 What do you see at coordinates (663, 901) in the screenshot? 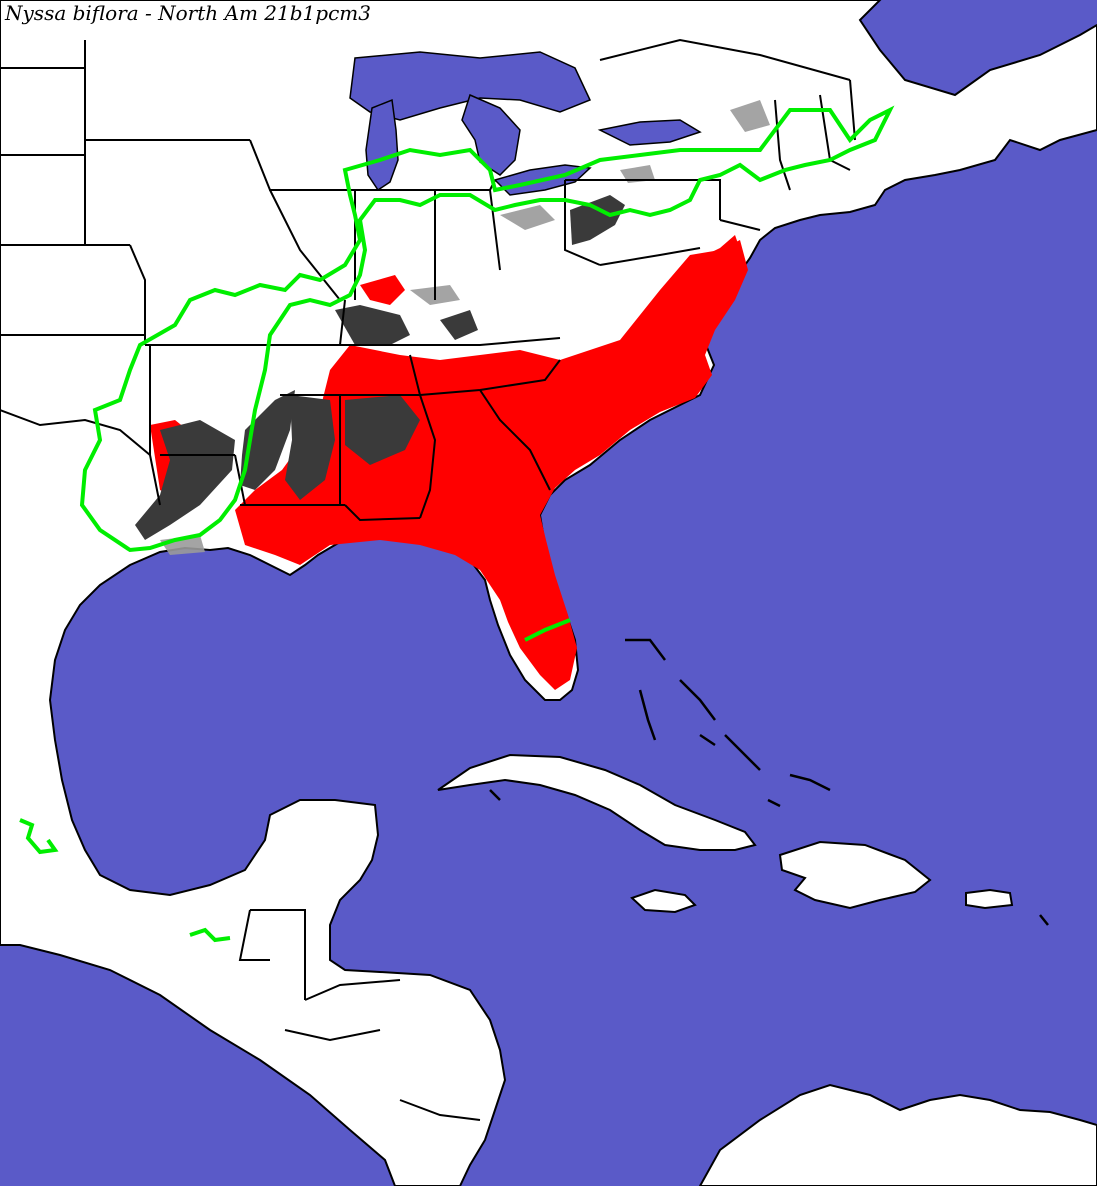
I see `jamaica` at bounding box center [663, 901].